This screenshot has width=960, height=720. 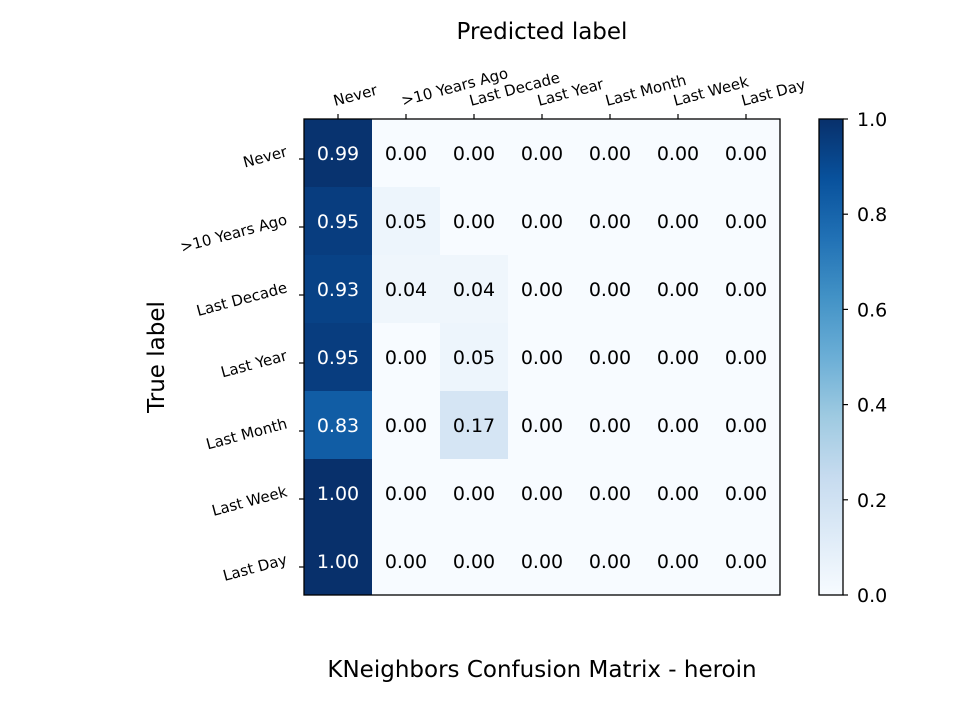 I want to click on y-tick-label: Last Decade, so click(x=242, y=298).